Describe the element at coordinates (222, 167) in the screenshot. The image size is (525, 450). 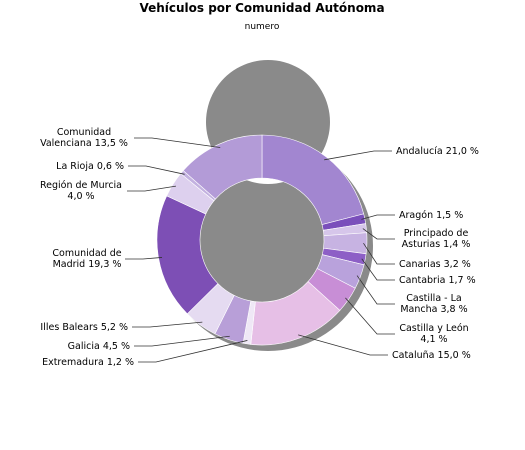
I see `donut-slice` at that location.